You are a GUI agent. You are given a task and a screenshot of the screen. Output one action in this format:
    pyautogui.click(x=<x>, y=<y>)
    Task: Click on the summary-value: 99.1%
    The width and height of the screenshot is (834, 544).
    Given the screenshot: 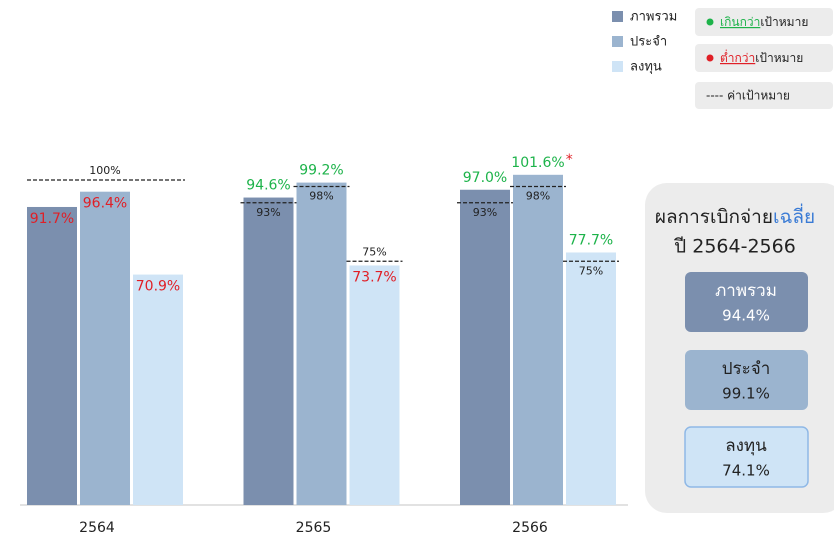 What is the action you would take?
    pyautogui.click(x=746, y=394)
    